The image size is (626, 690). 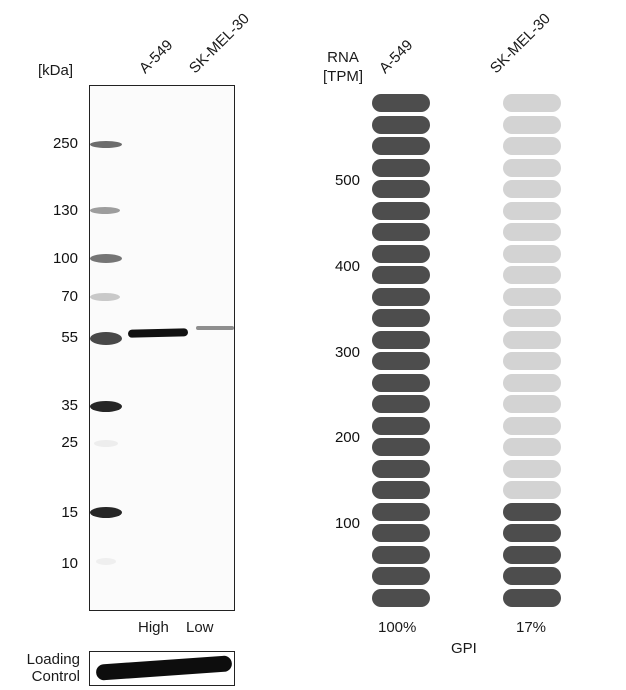 What do you see at coordinates (65, 258) in the screenshot?
I see `marker-100: 100` at bounding box center [65, 258].